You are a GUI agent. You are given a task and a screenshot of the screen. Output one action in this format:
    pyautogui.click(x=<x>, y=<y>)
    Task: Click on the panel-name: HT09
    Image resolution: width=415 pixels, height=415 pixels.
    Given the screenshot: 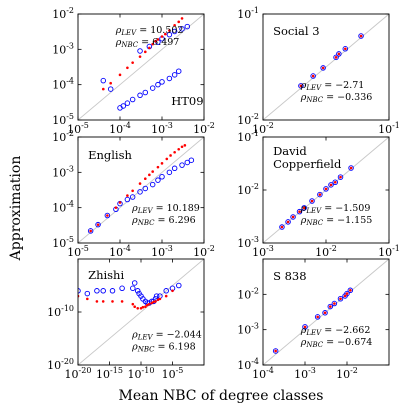 What is the action you would take?
    pyautogui.click(x=187, y=101)
    